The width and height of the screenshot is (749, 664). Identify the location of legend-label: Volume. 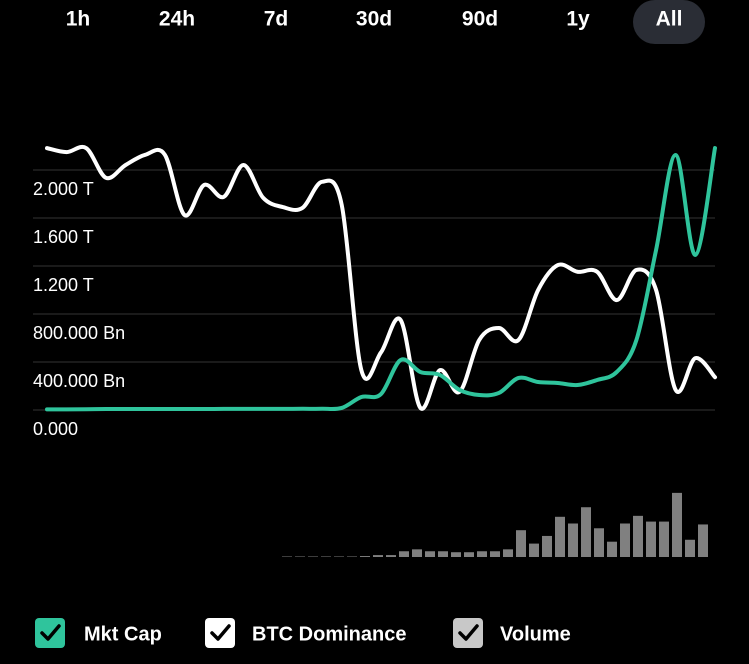
(535, 634).